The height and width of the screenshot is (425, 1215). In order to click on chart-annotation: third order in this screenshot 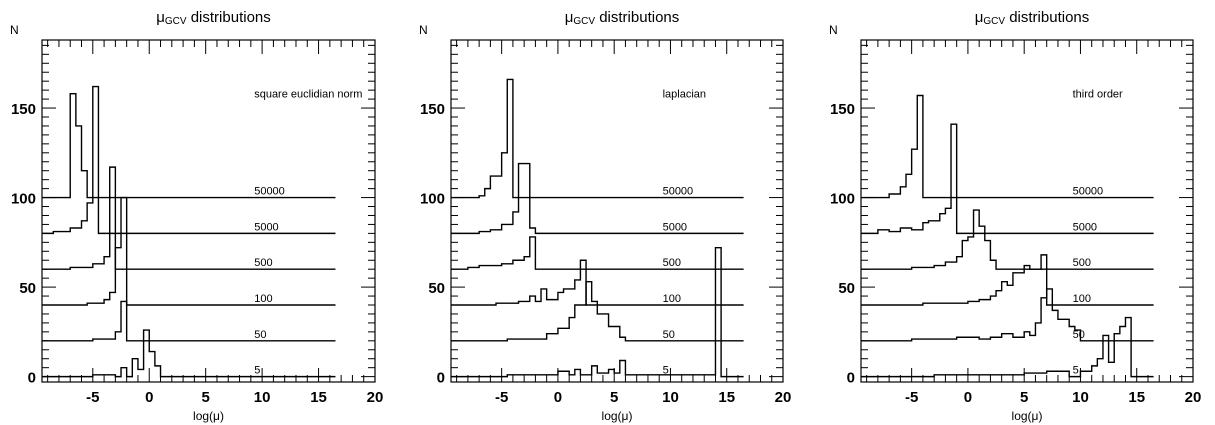, I will do `click(1098, 95)`.